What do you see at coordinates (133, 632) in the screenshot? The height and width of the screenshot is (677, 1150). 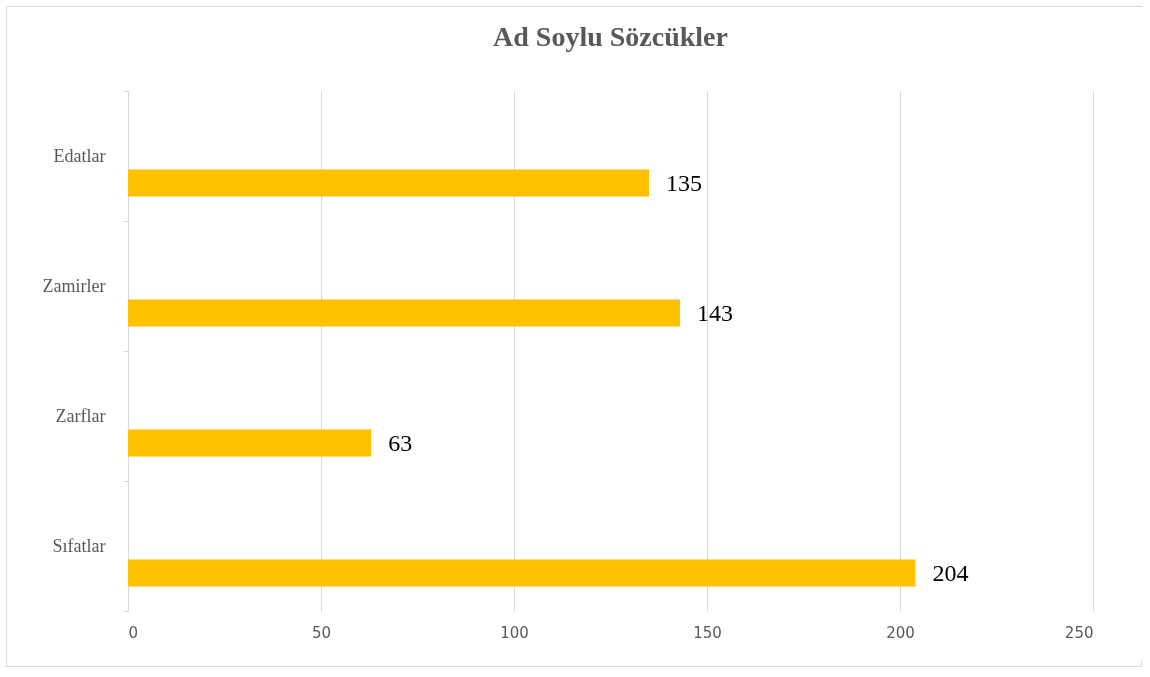 I see `x-tick-label: 0` at bounding box center [133, 632].